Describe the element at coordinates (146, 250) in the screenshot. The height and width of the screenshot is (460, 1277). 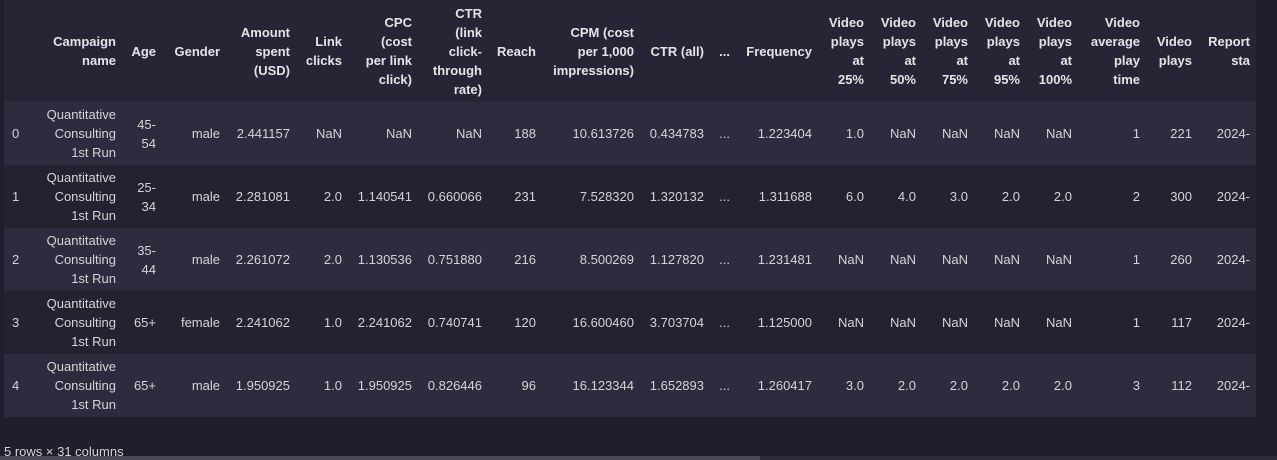
I see `cell-line: 35-` at that location.